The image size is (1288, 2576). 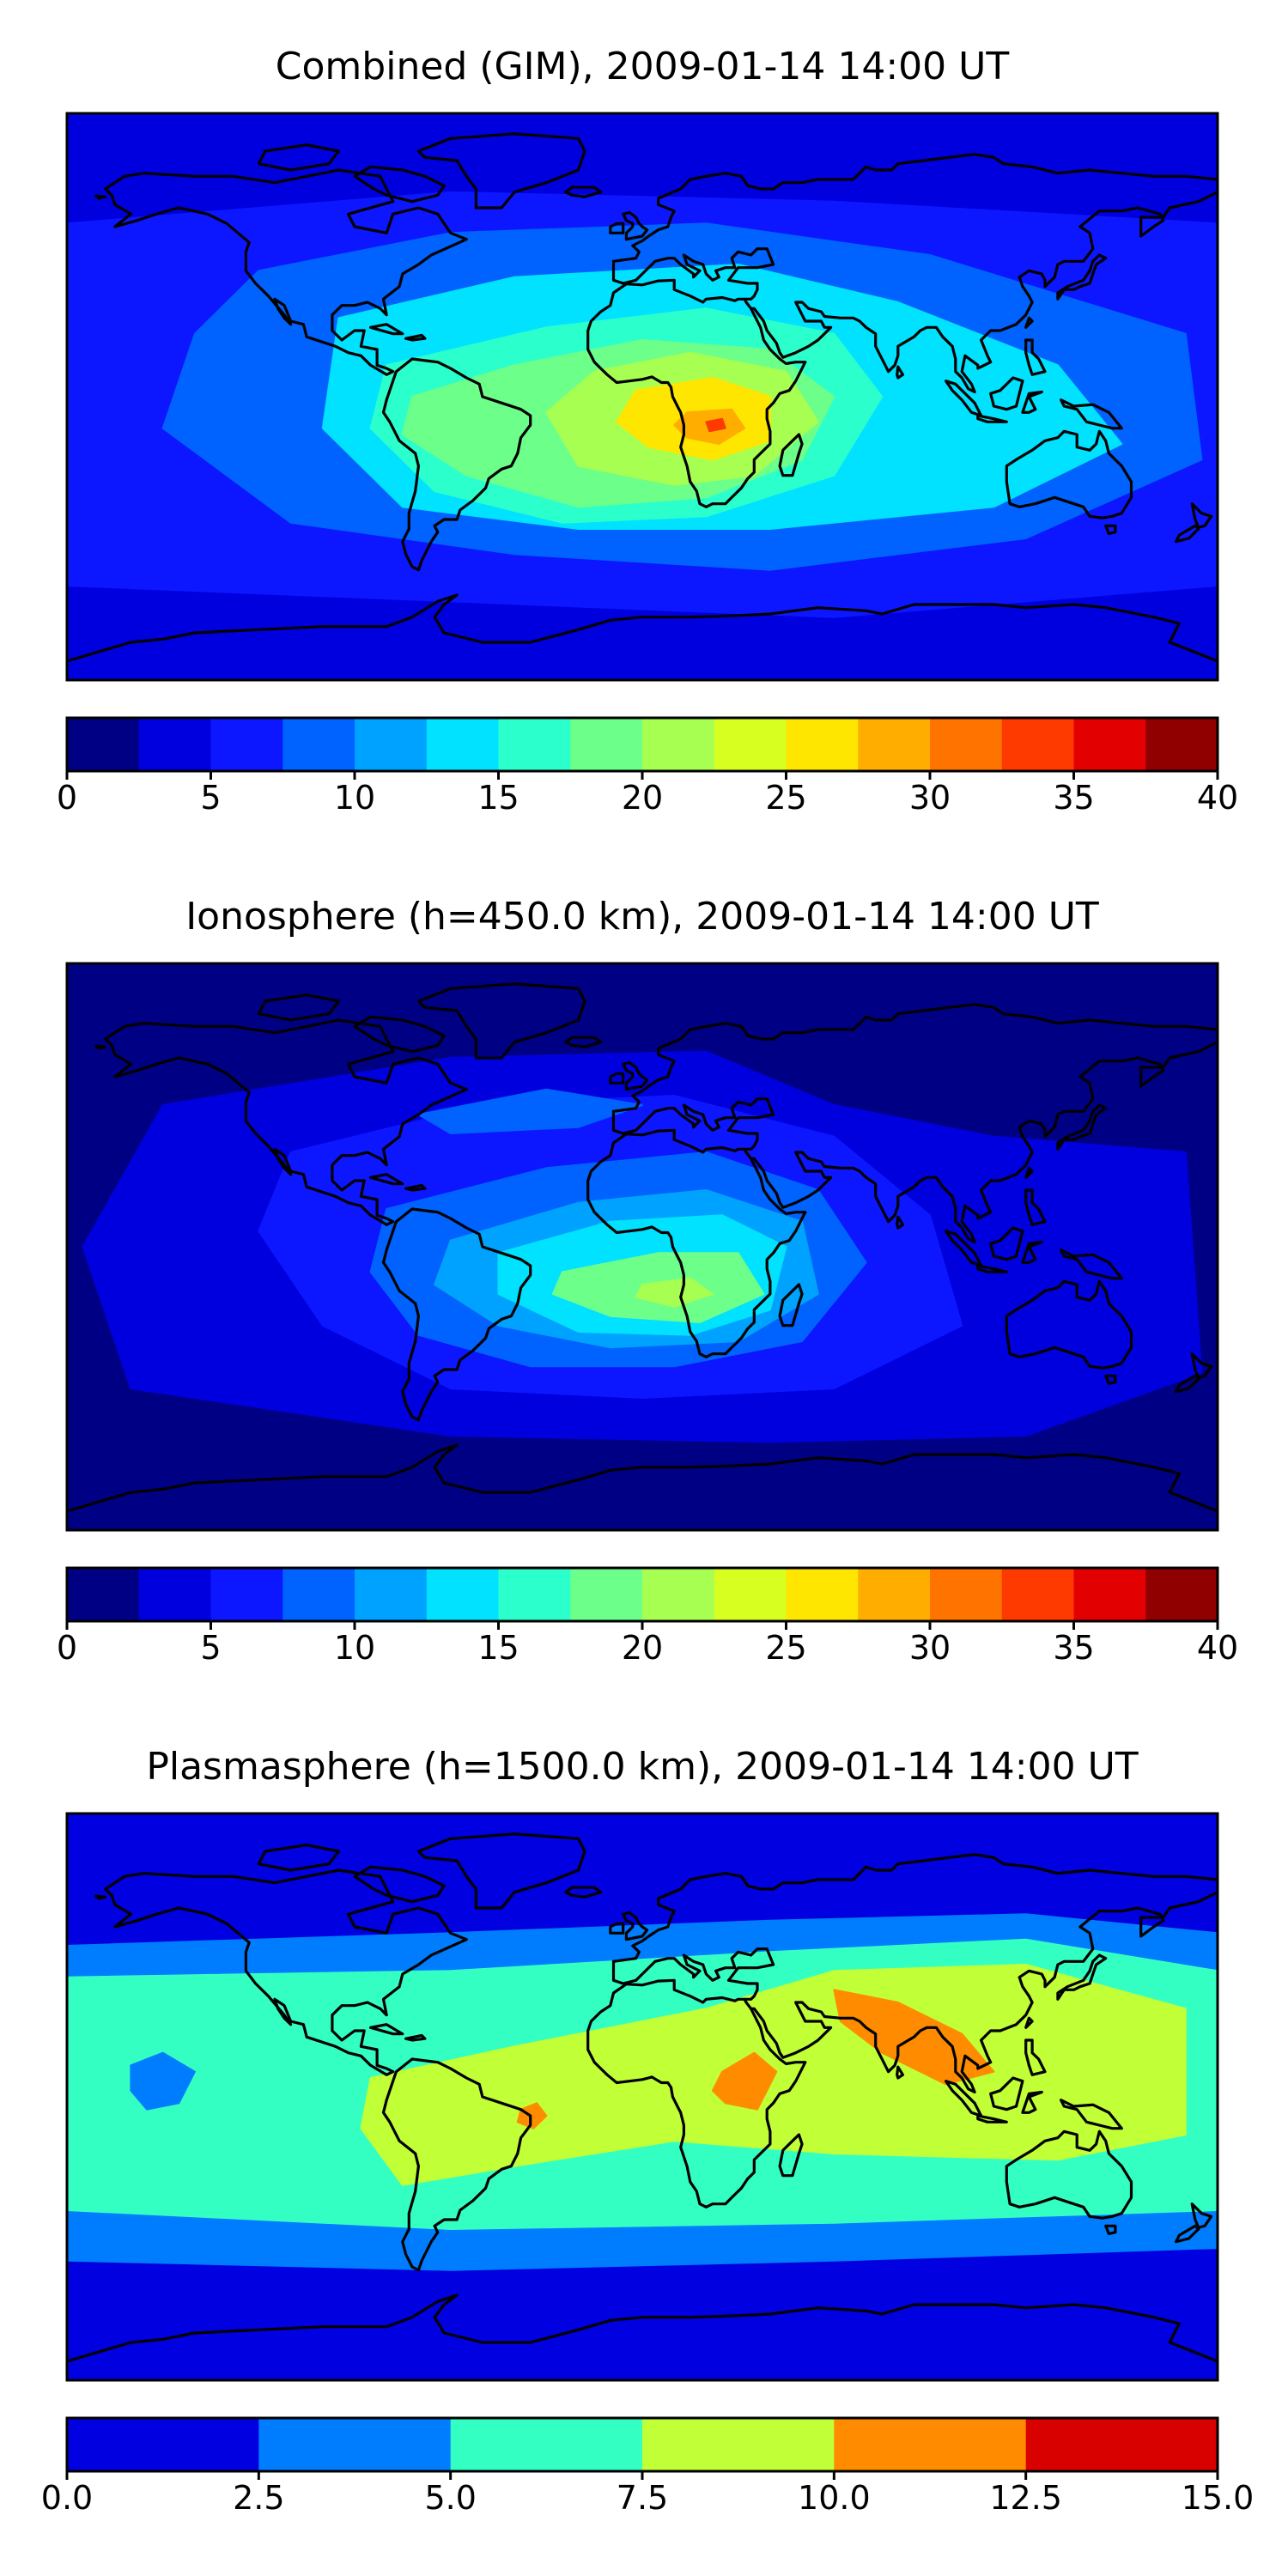 I want to click on coast-antarctica, so click(x=642, y=2328).